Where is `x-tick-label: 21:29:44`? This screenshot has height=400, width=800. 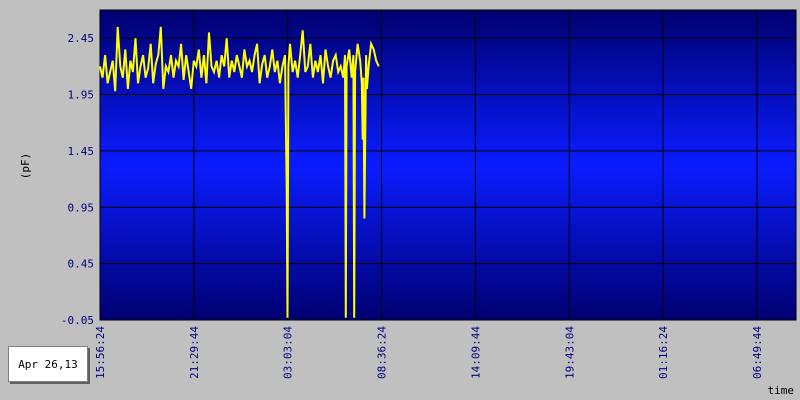 x-tick-label: 21:29:44 is located at coordinates (194, 352).